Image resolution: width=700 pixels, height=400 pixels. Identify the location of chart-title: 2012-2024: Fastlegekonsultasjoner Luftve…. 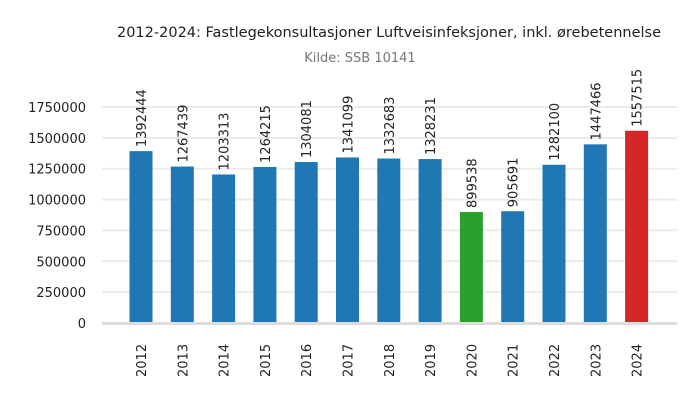
(389, 33).